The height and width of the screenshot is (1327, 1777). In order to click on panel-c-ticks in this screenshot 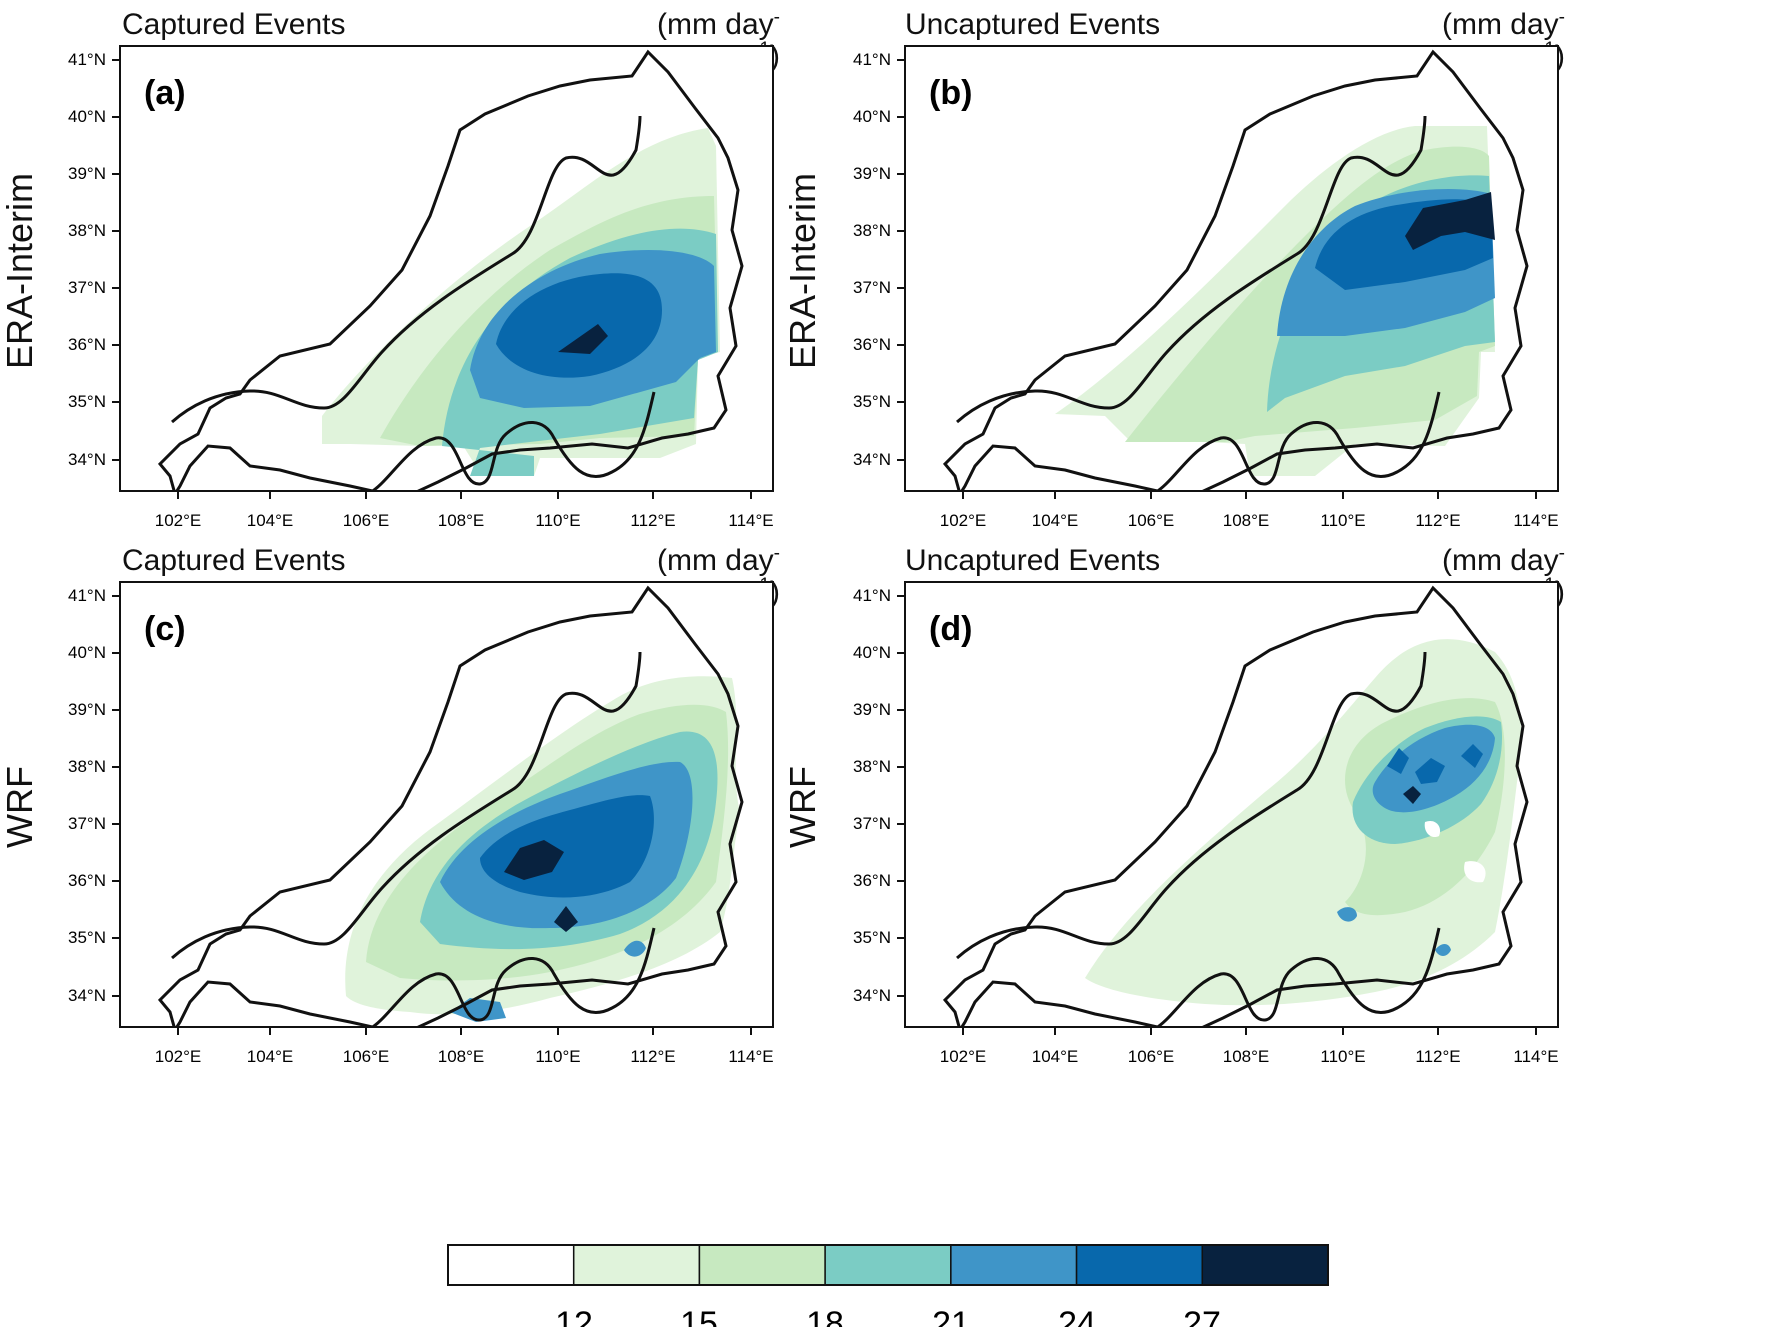, I will do `click(432, 815)`.